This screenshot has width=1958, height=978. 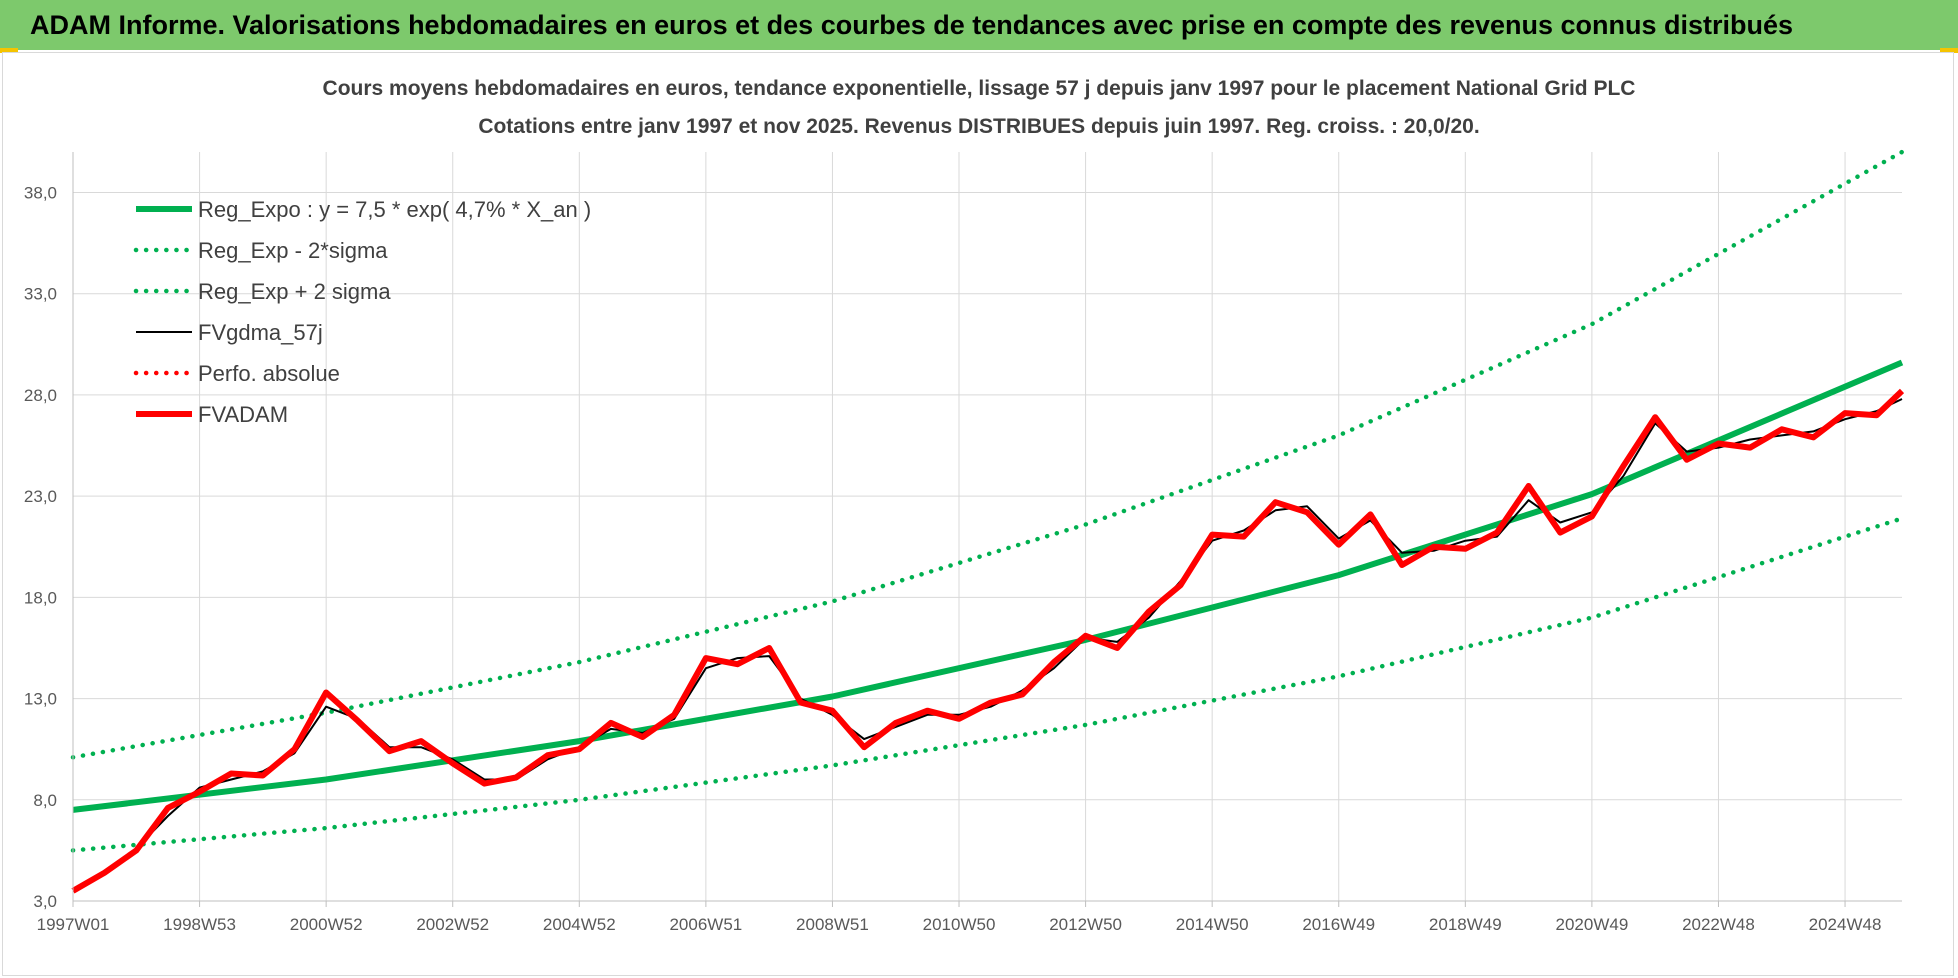 What do you see at coordinates (45, 800) in the screenshot?
I see `y-tick-label: 8,0` at bounding box center [45, 800].